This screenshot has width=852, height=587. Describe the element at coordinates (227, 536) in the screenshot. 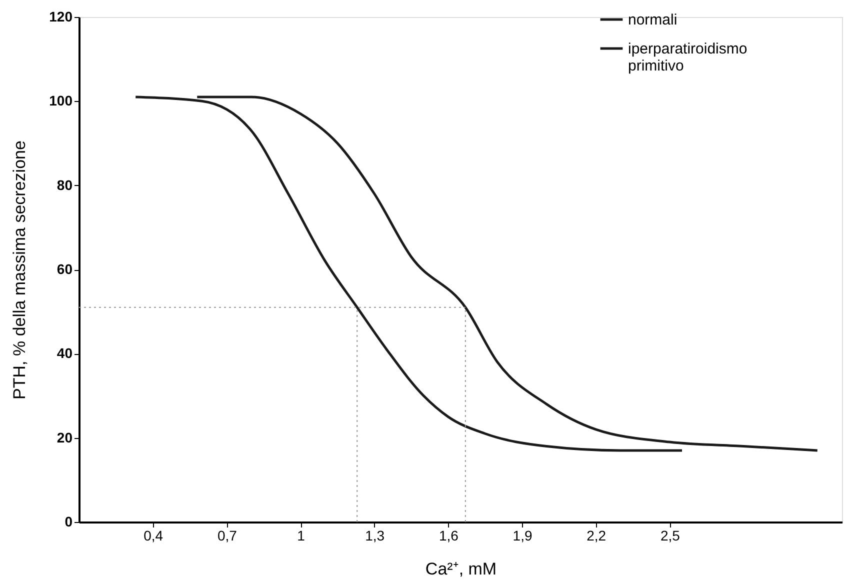

I see `x-tick-label: 0,7` at that location.